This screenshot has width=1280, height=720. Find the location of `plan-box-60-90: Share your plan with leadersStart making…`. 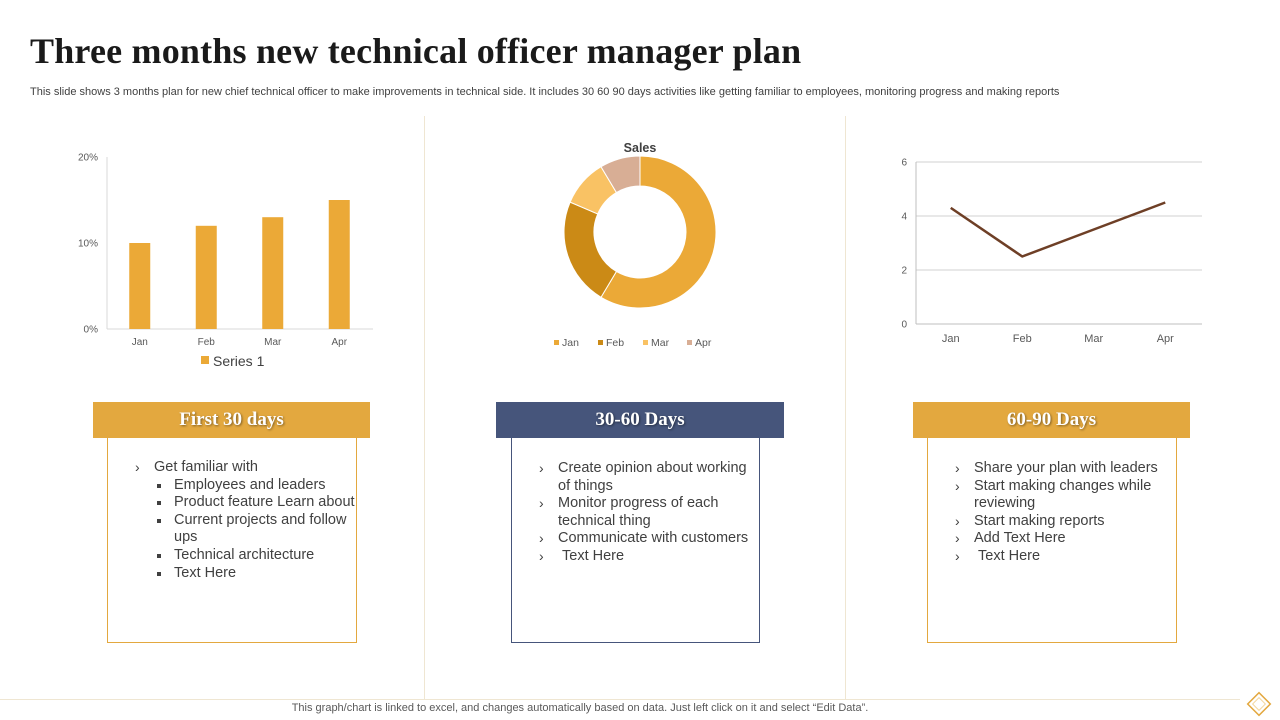

plan-box-60-90: Share your plan with leadersStart making… is located at coordinates (1052, 540).